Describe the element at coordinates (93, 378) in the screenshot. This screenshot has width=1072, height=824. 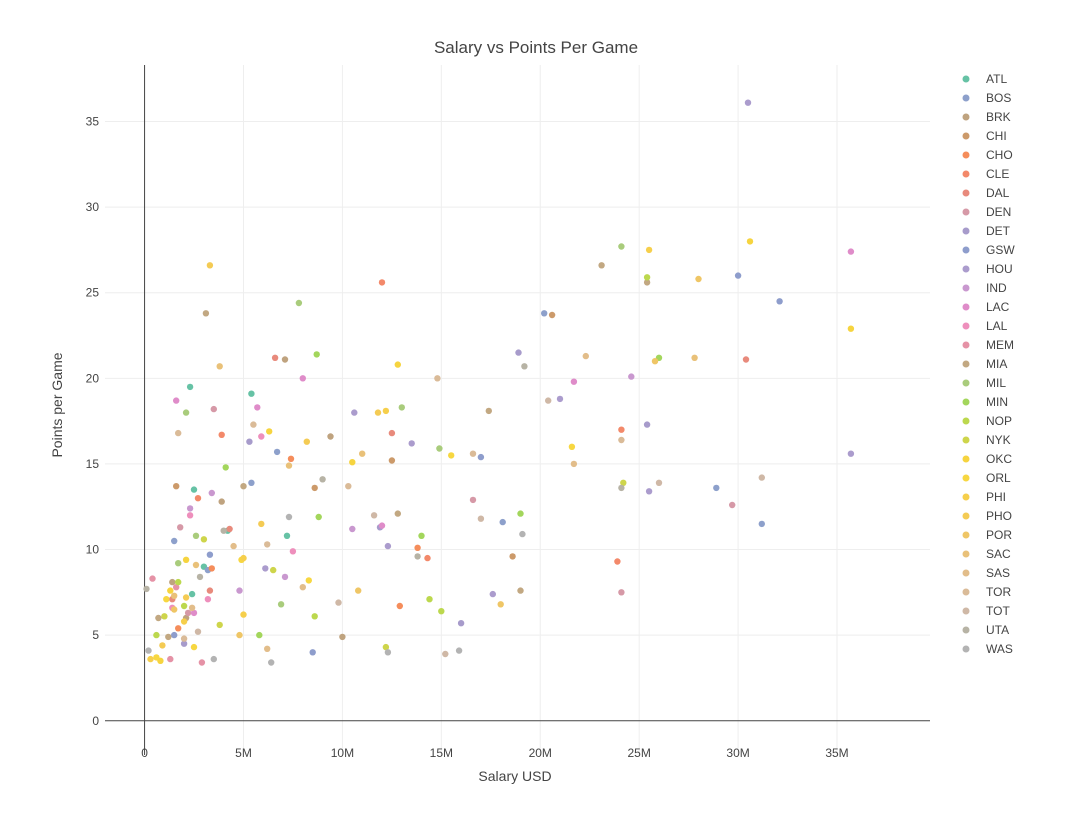
I see `y-tick-label: 20` at that location.